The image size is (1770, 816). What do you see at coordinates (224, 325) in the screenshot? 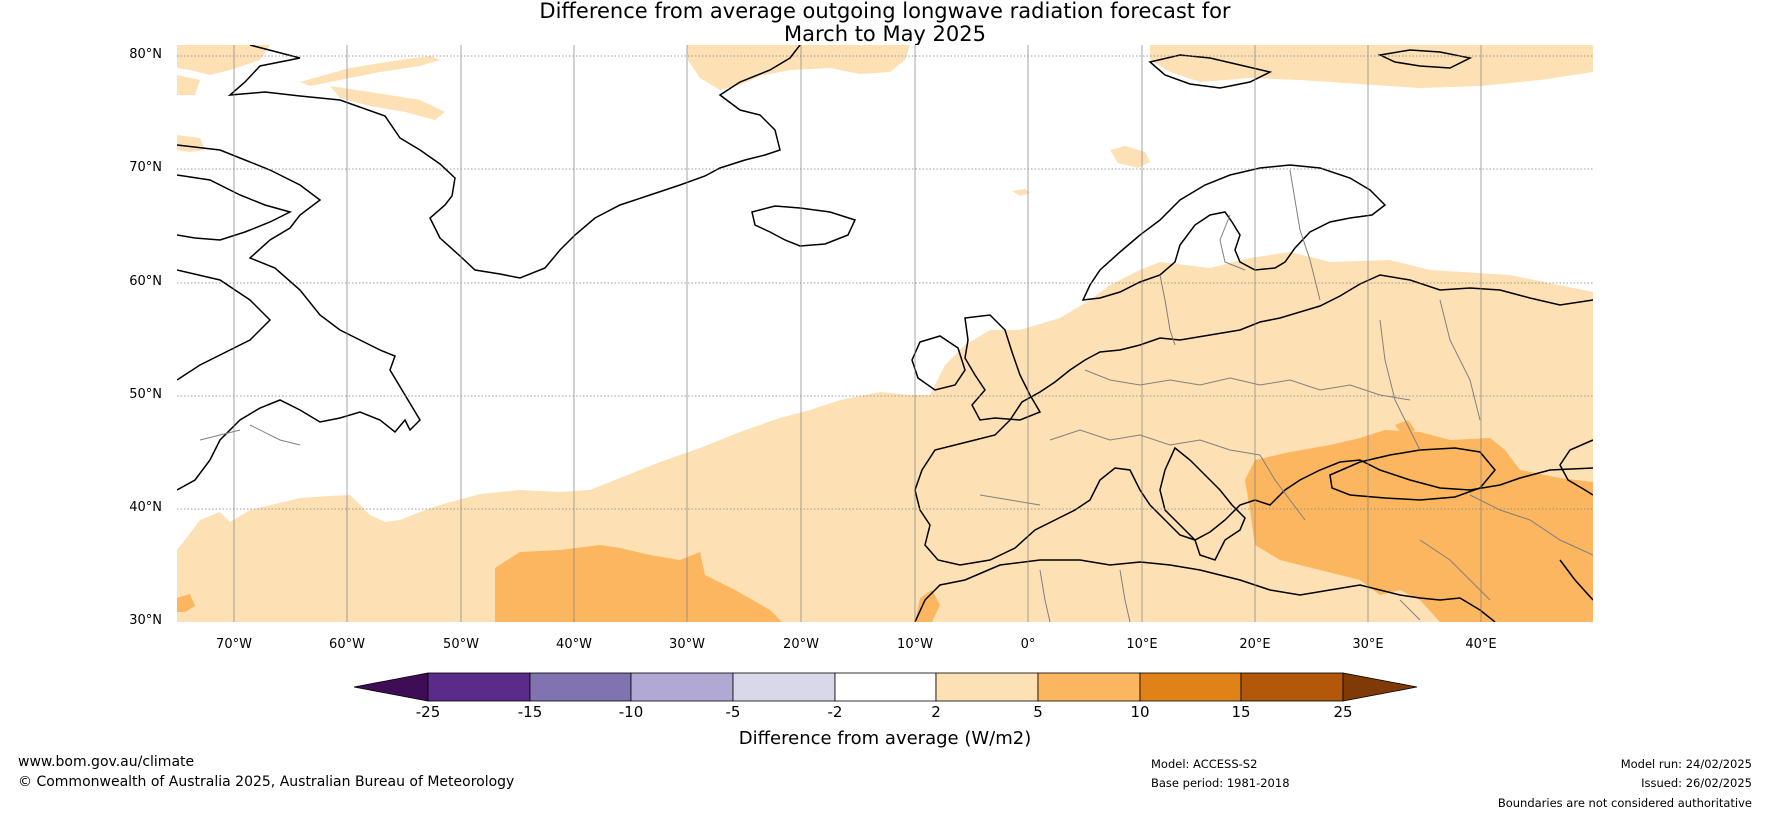
I see `coastline-labrador` at bounding box center [224, 325].